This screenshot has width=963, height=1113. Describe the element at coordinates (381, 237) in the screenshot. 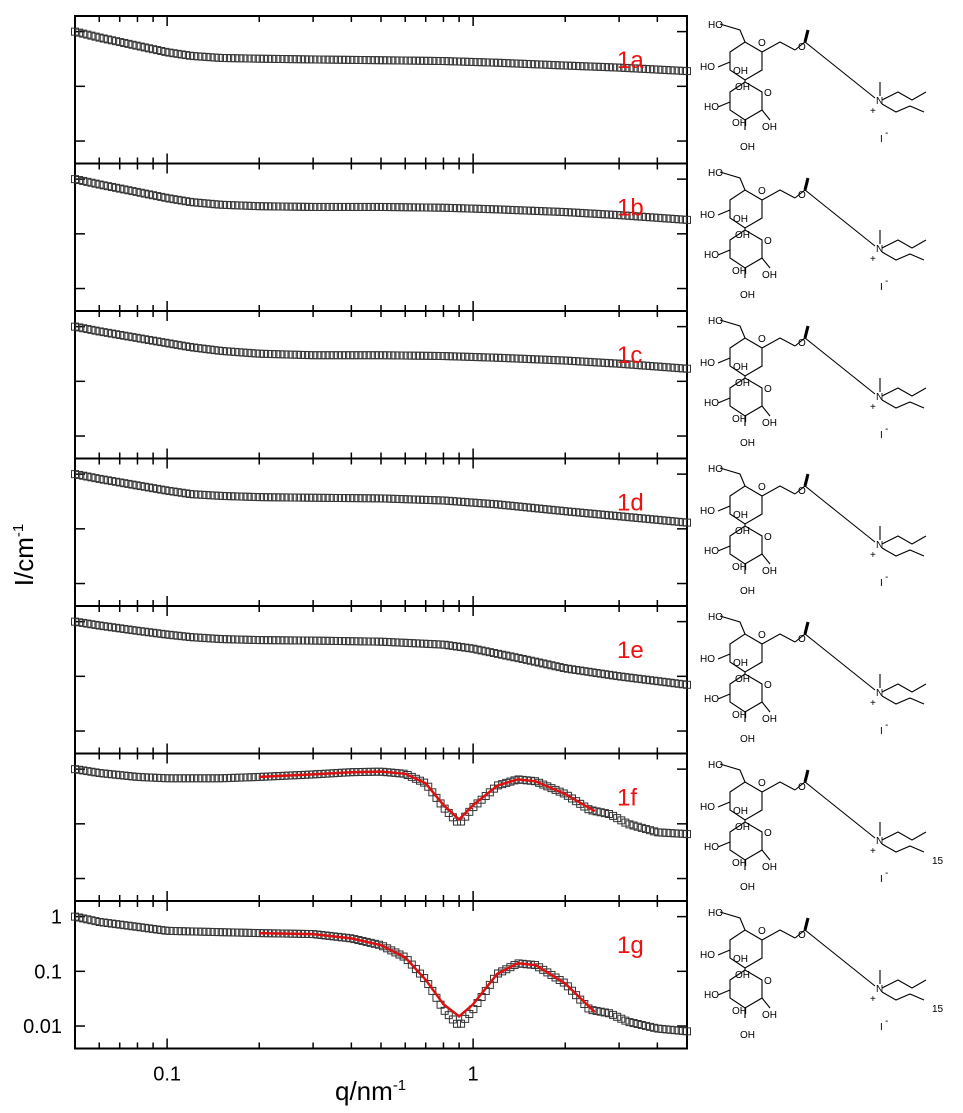

I see `panel-1b: 1b` at that location.